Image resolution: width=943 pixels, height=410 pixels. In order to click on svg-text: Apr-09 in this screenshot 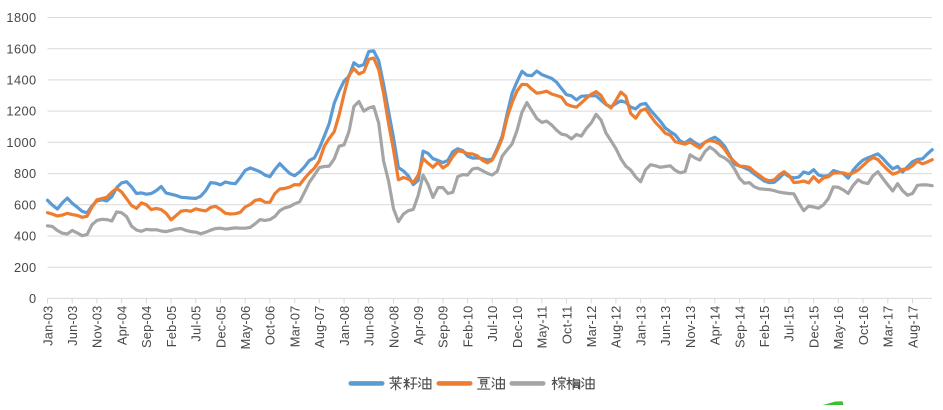, I will do `click(418, 326)`.